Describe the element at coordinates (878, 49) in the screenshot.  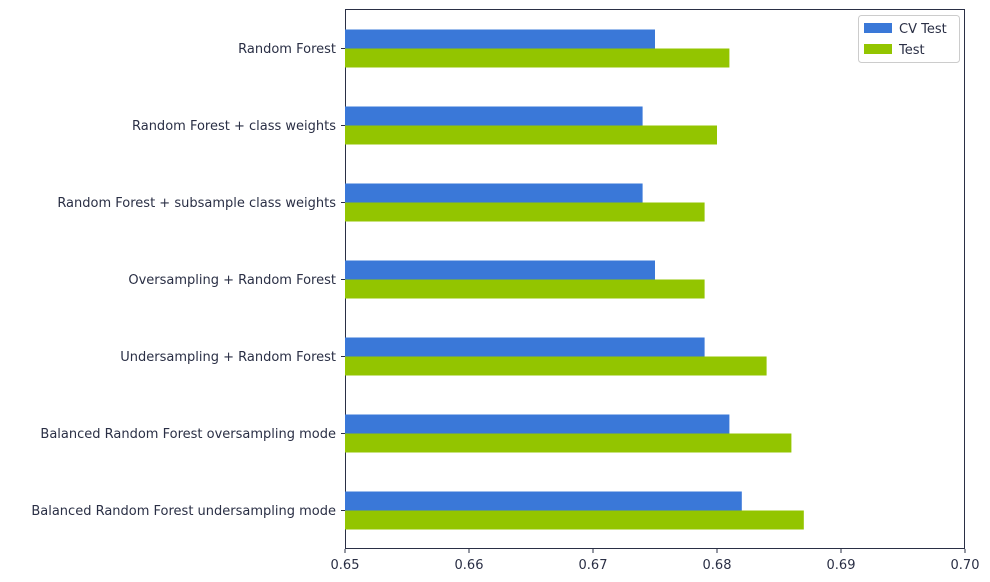
I see `legend-swatch-test` at that location.